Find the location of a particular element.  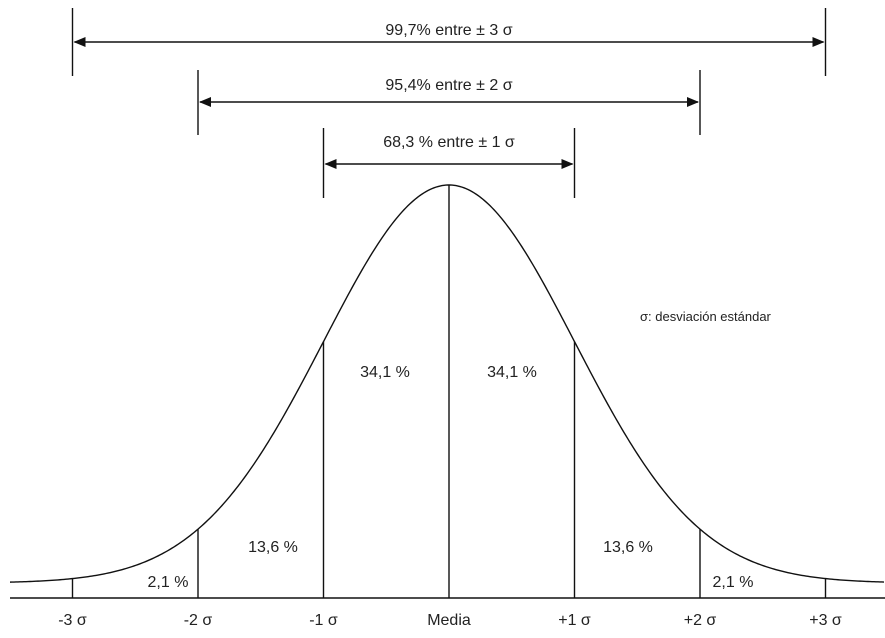

axis-tick-minus-3-sigma: -3 σ is located at coordinates (72, 620).